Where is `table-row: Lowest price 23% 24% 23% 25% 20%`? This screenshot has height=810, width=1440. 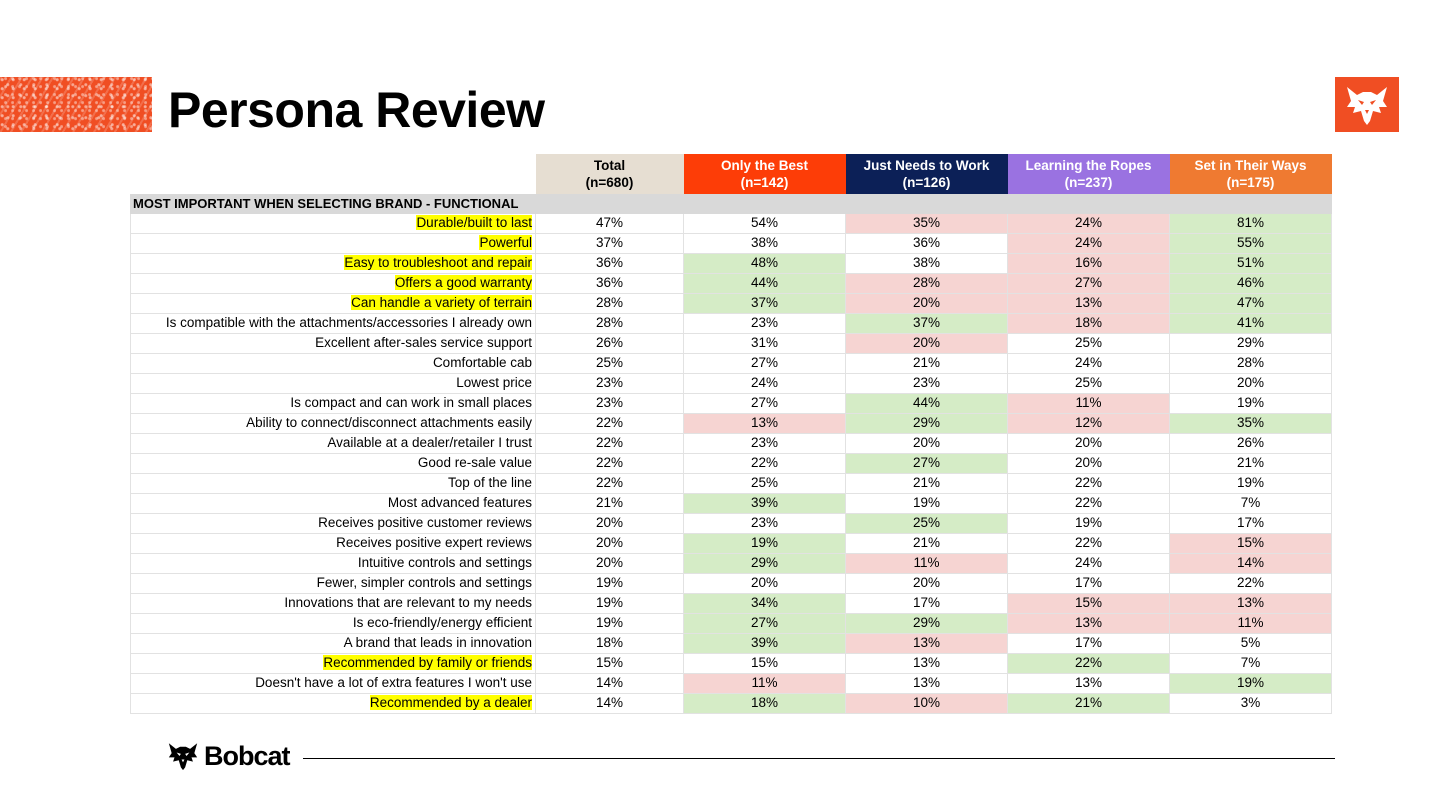 table-row: Lowest price 23% 24% 23% 25% 20% is located at coordinates (731, 383).